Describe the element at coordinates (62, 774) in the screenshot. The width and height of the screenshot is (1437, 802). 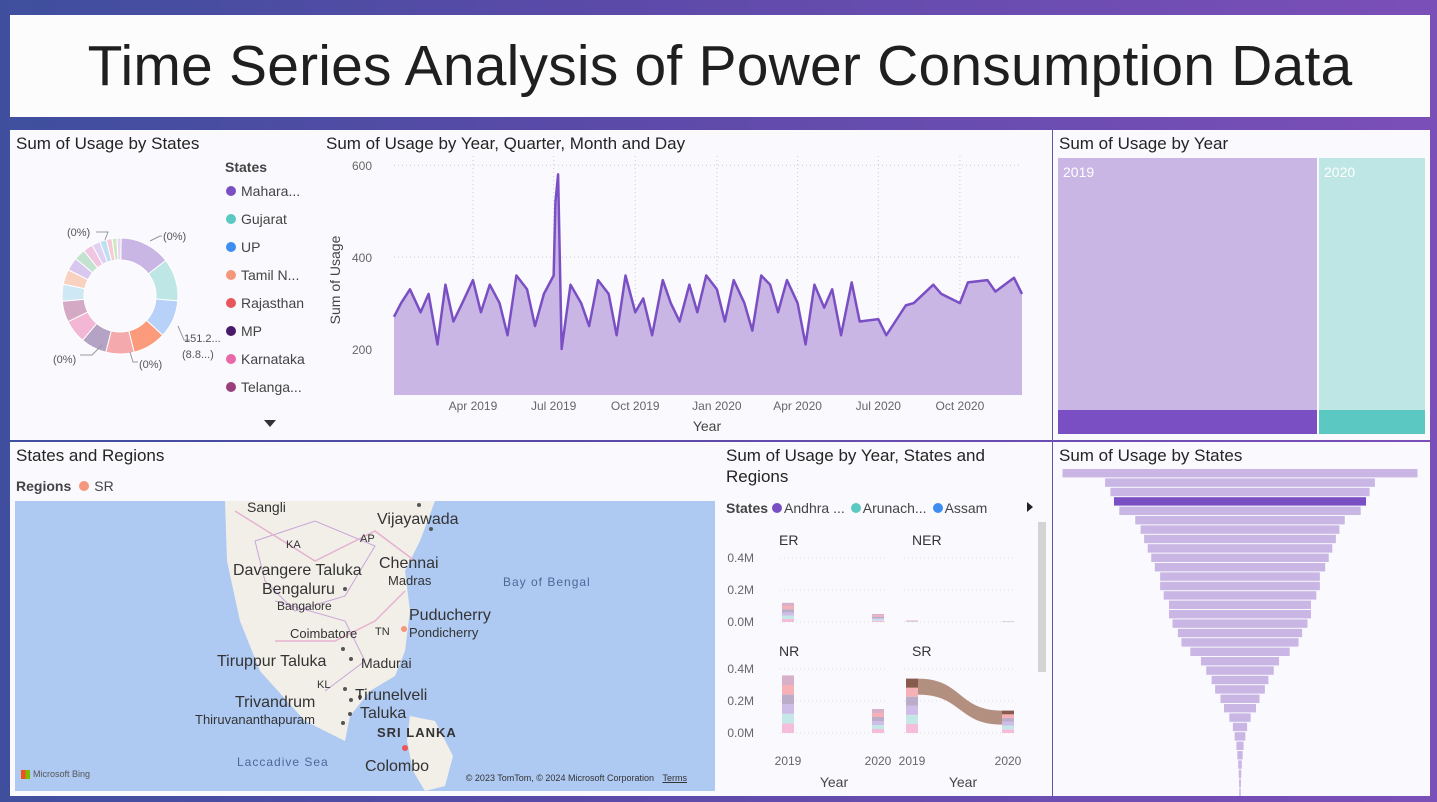
I see `bing-logo-text: Microsoft Bing` at that location.